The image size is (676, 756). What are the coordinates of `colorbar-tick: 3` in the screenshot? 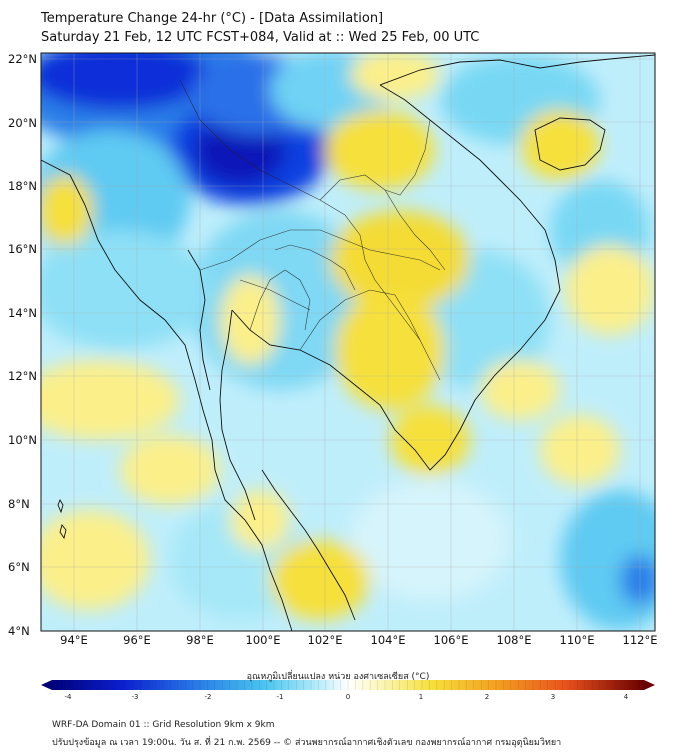 It's located at (553, 697).